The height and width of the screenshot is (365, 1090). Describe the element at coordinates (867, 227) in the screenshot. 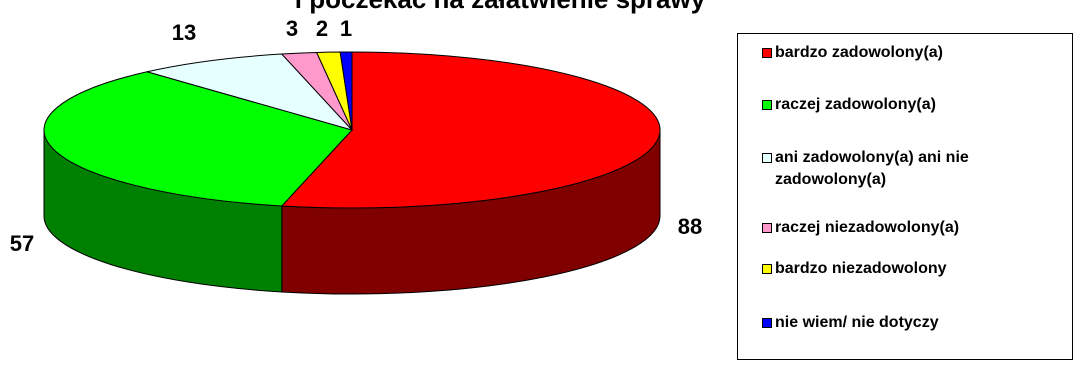

I see `legend-label-3: raczej niezadowolony(a)` at that location.